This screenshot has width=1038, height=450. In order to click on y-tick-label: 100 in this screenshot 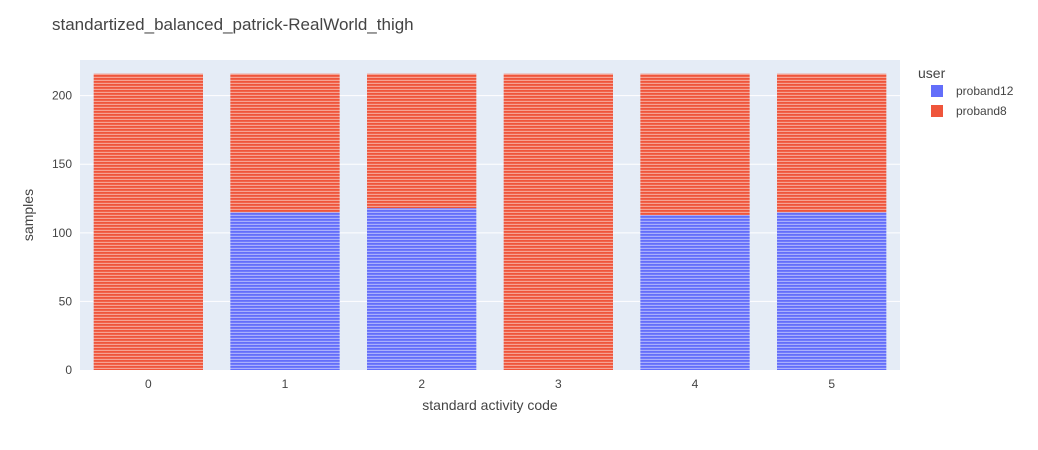, I will do `click(62, 233)`.